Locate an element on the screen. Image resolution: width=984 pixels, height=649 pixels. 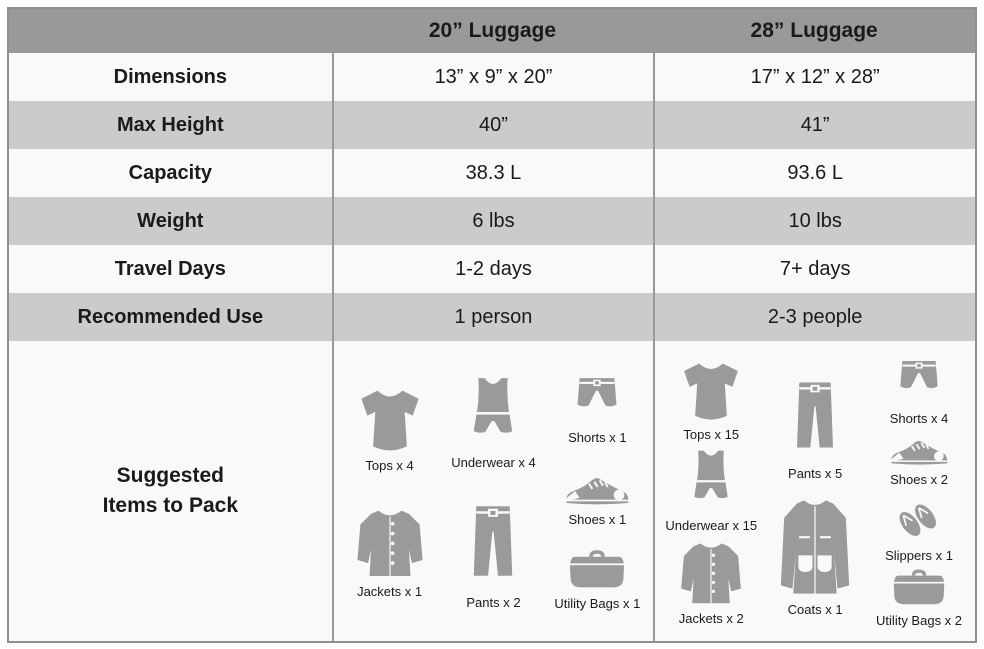
item-label: Shoes x 1 is located at coordinates (597, 519).